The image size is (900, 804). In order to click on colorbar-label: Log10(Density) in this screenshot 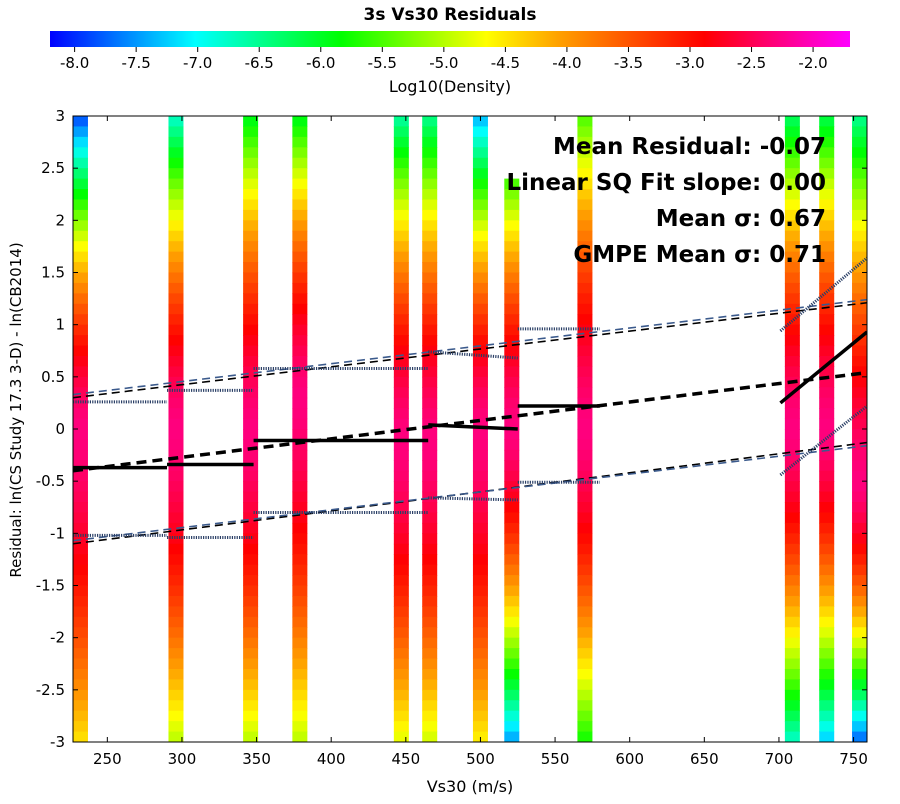, I will do `click(450, 86)`.